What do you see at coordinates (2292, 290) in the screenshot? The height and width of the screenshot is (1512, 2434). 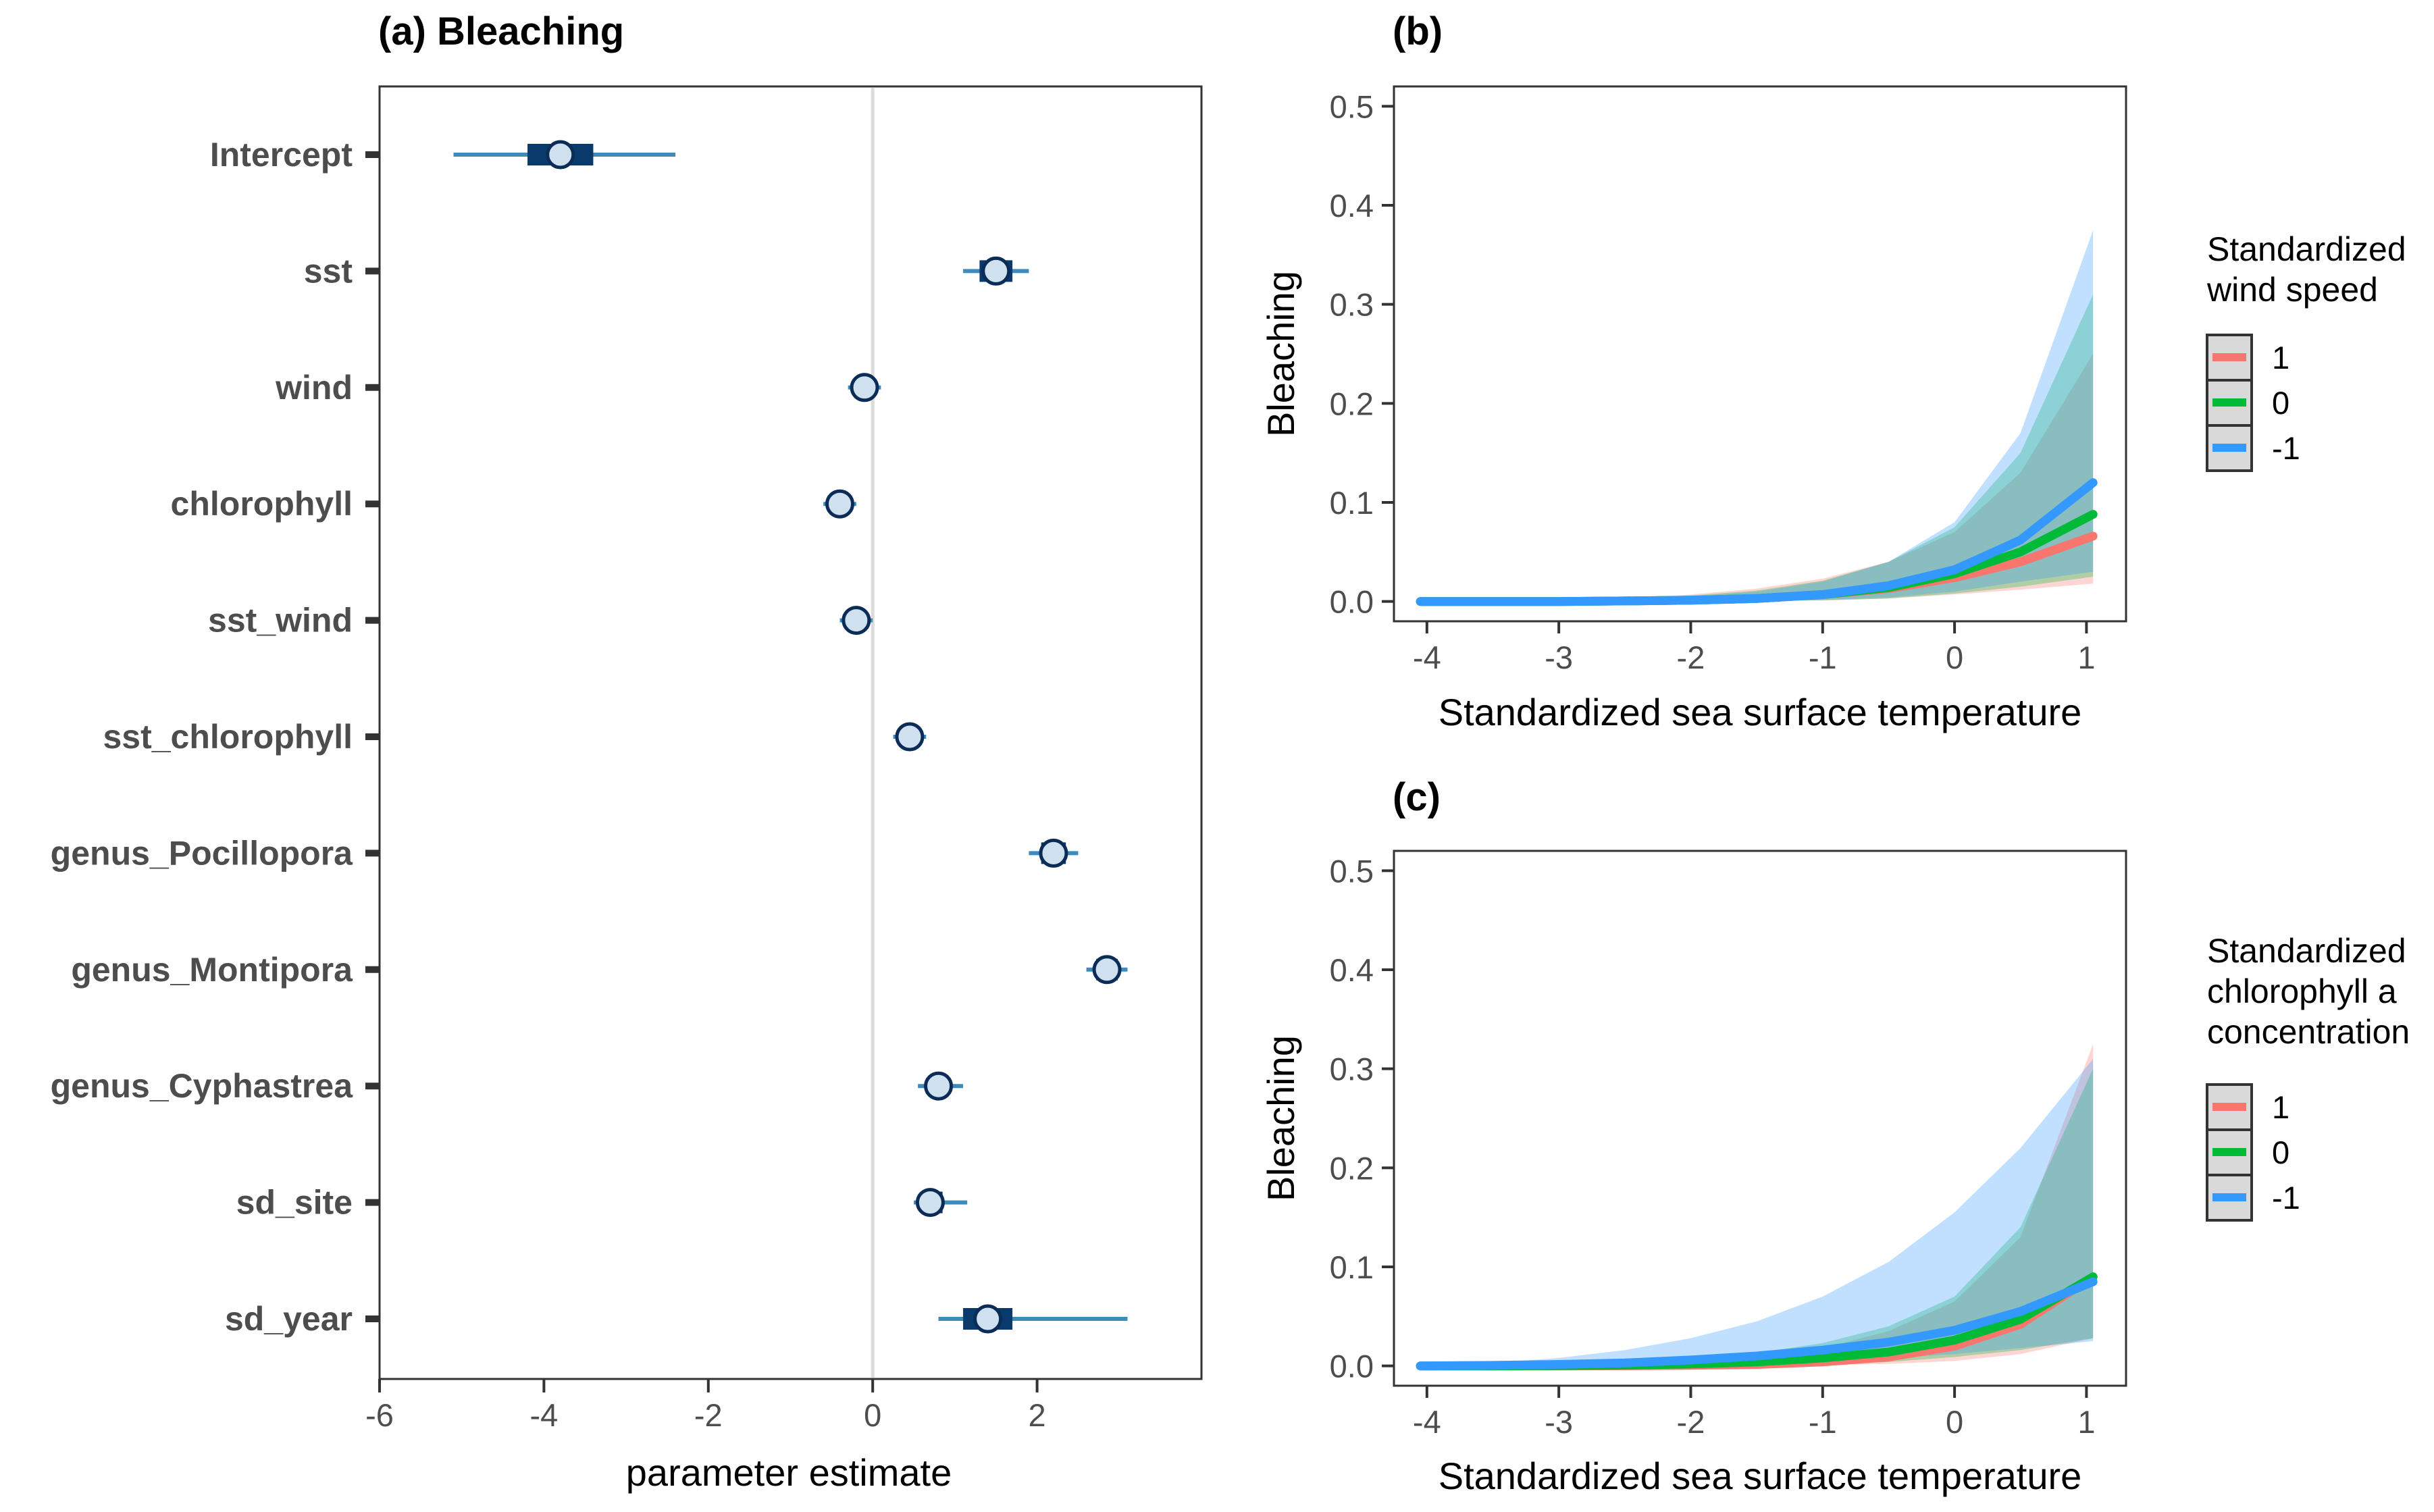 I see `legend-title-line: wind speed` at bounding box center [2292, 290].